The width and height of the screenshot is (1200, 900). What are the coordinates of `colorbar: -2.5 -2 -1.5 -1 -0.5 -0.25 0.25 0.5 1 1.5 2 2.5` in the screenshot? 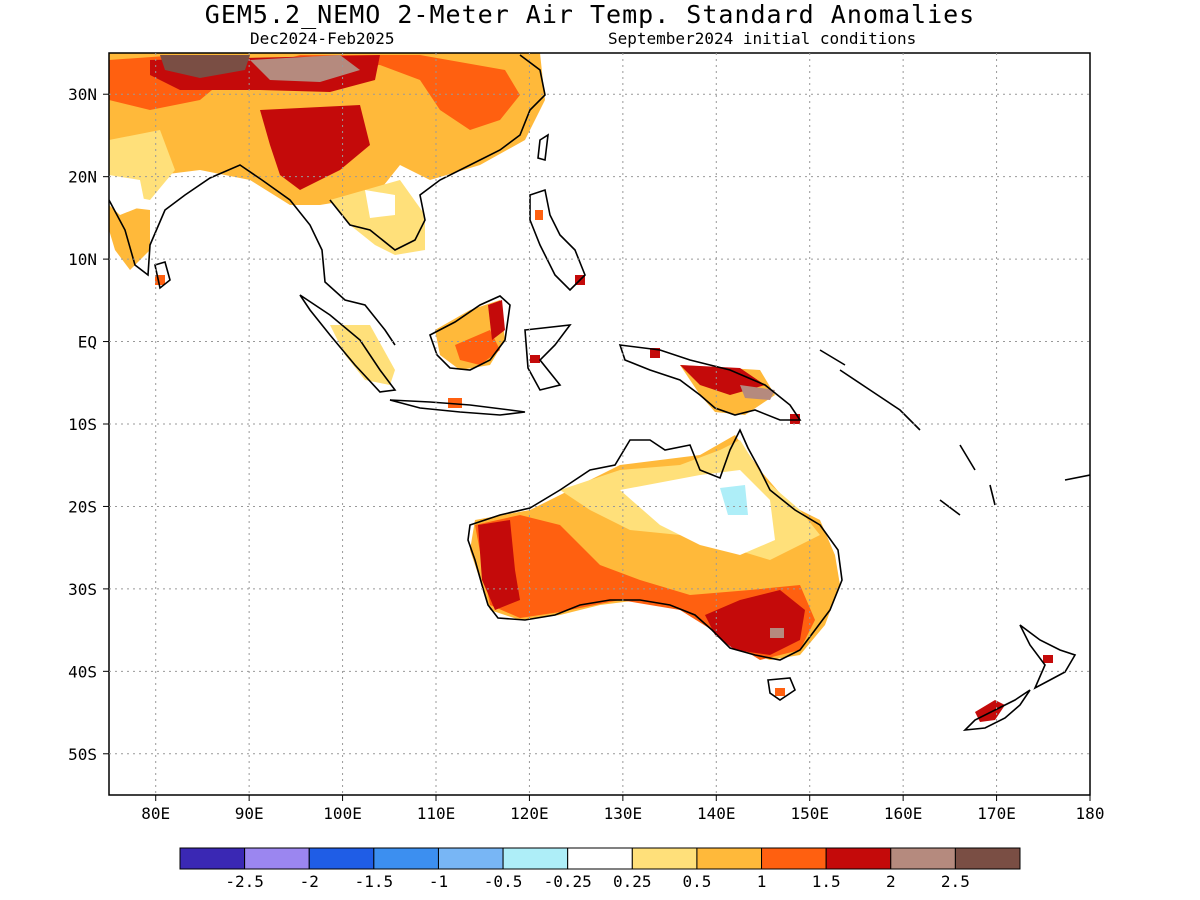 It's located at (600, 869).